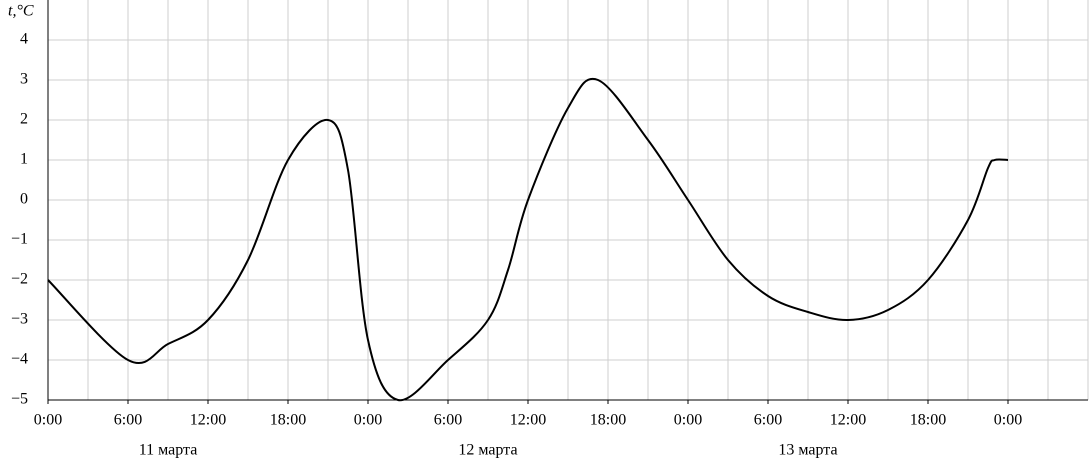  Describe the element at coordinates (807, 450) in the screenshot. I see `day-label: 13 марта` at that location.